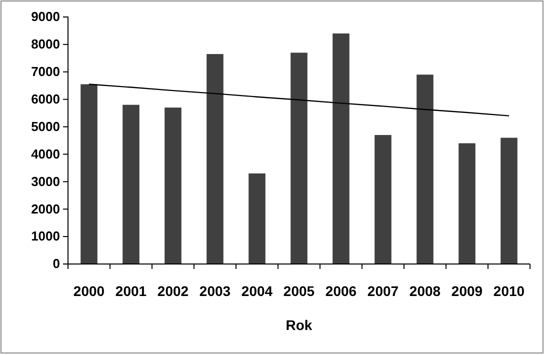 The height and width of the screenshot is (355, 545). I want to click on x-axis-title: Rok, so click(299, 325).